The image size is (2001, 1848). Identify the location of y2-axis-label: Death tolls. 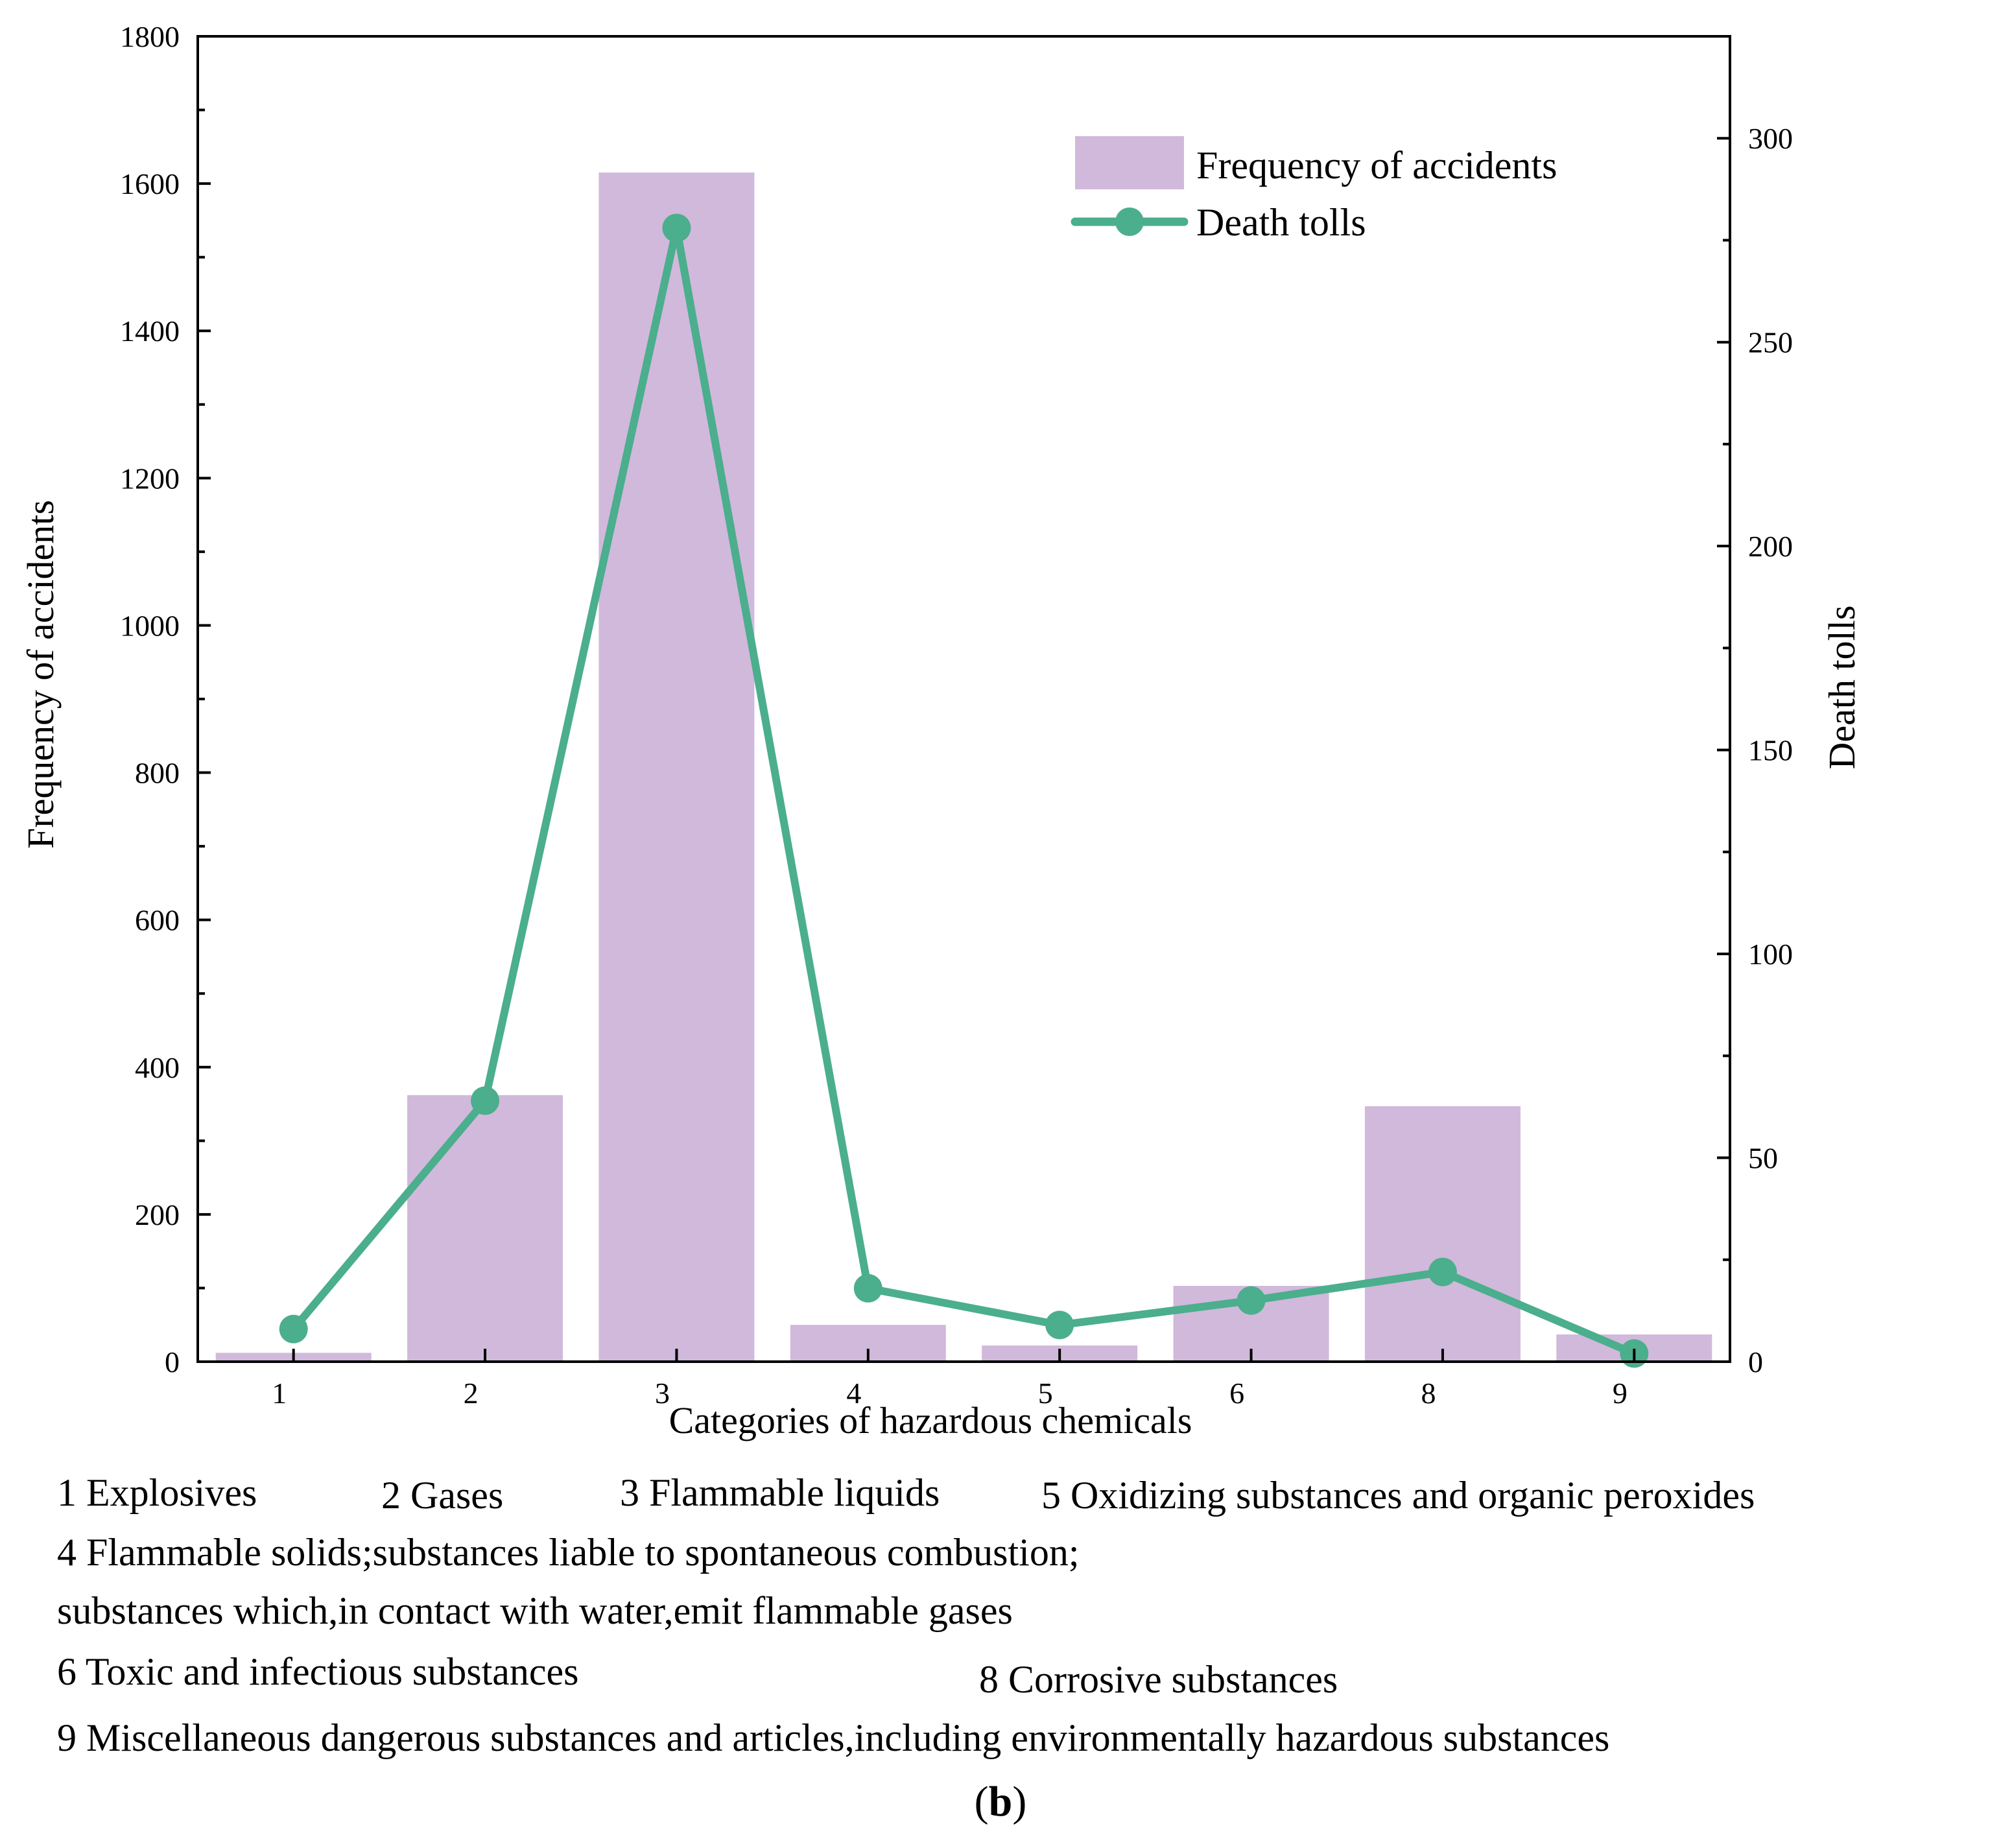
(1842, 688).